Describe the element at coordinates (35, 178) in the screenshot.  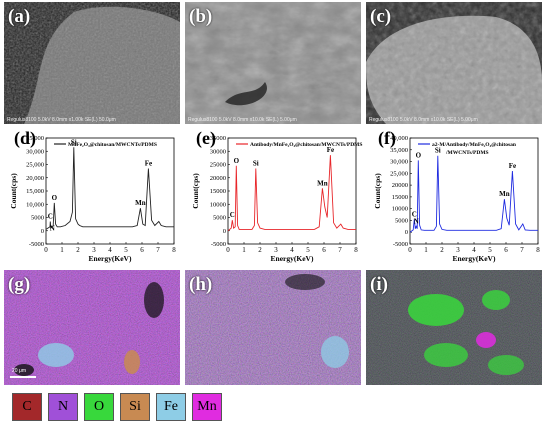
I see `y-tick-label: 20,000` at that location.